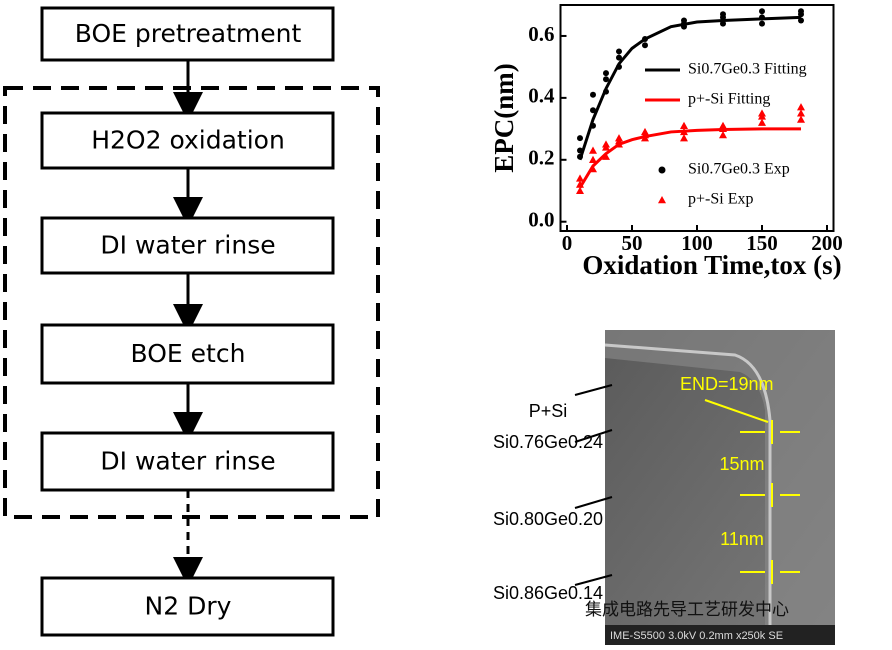 Image resolution: width=892 pixels, height=650 pixels. What do you see at coordinates (762, 243) in the screenshot?
I see `x-tick-label: 150` at bounding box center [762, 243].